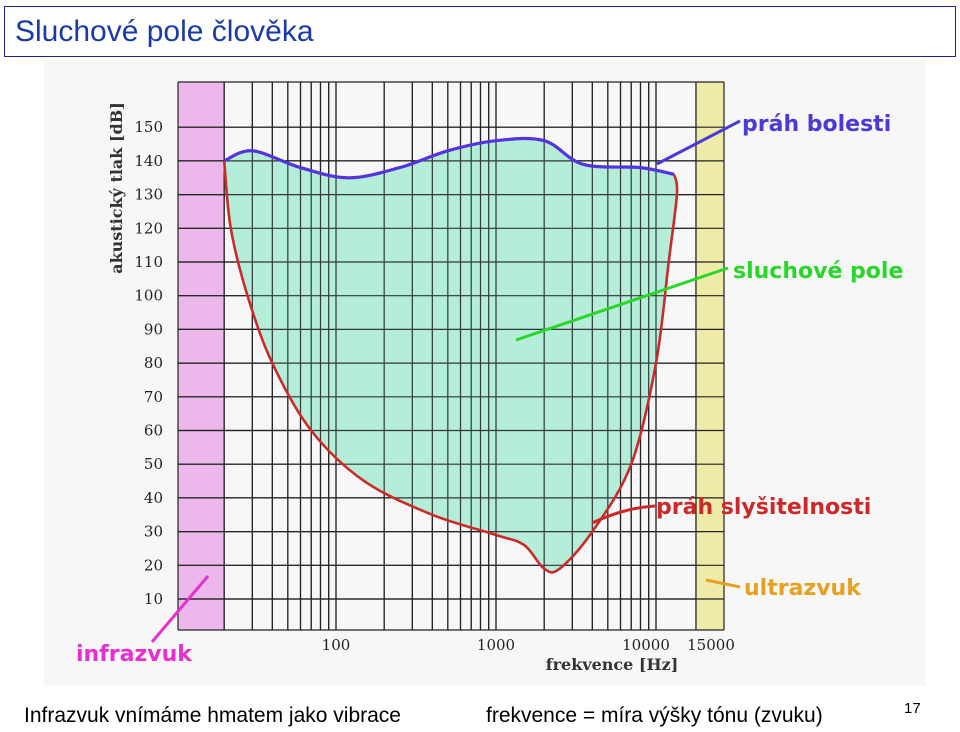 The image size is (960, 732). Describe the element at coordinates (711, 645) in the screenshot. I see `x-tick-label: 15000` at that location.